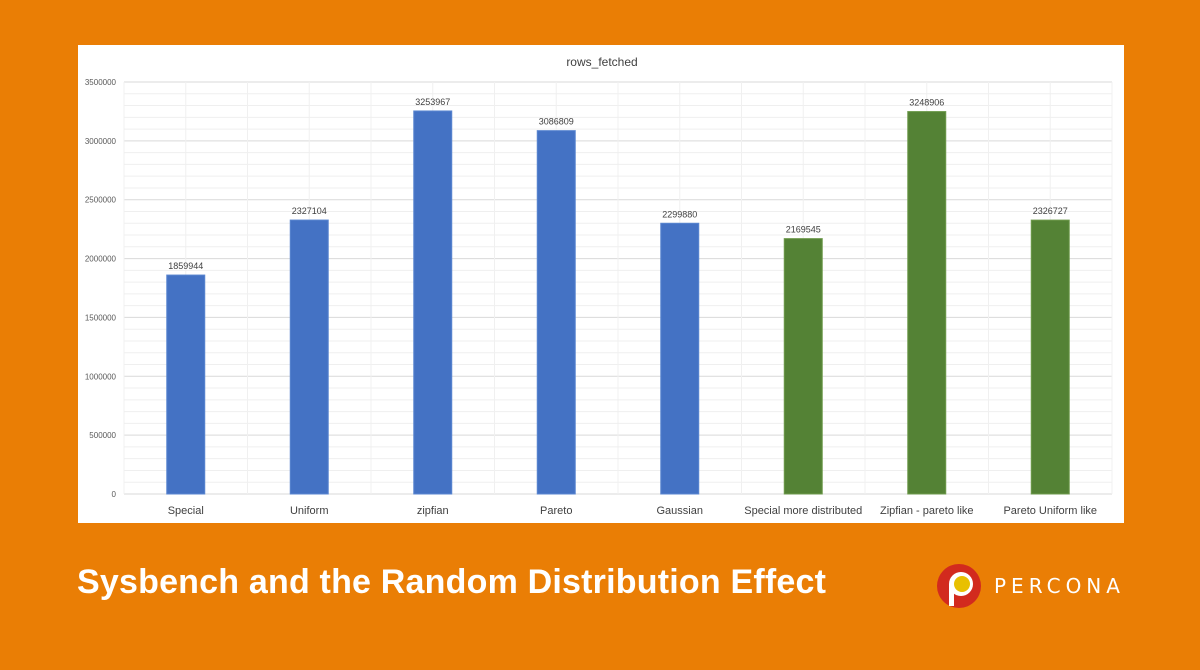  I want to click on data-label: 1859944, so click(185, 266).